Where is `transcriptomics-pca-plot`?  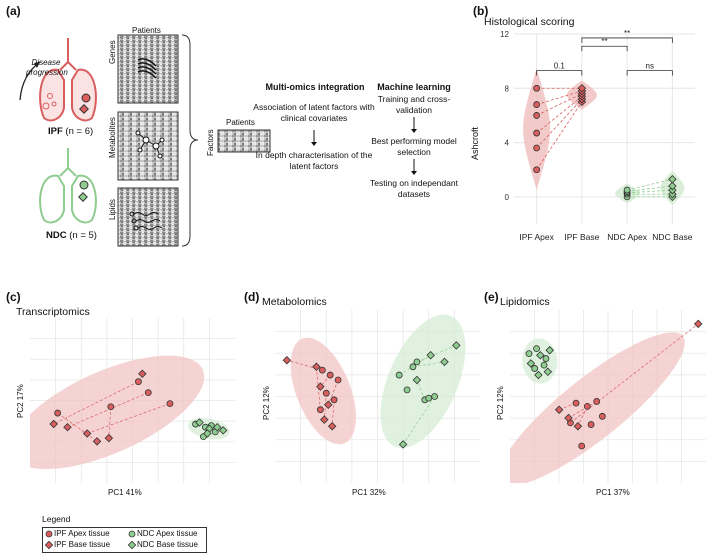 transcriptomics-pca-plot is located at coordinates (132, 400).